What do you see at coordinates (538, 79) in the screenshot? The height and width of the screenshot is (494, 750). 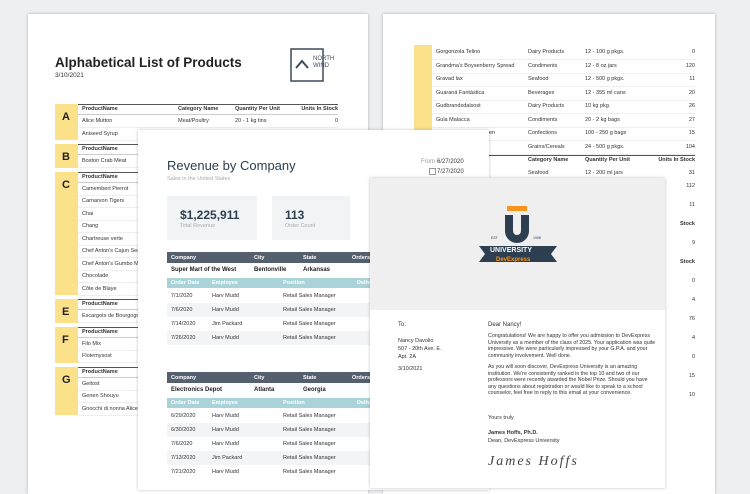 I see `cell: Seafood` at bounding box center [538, 79].